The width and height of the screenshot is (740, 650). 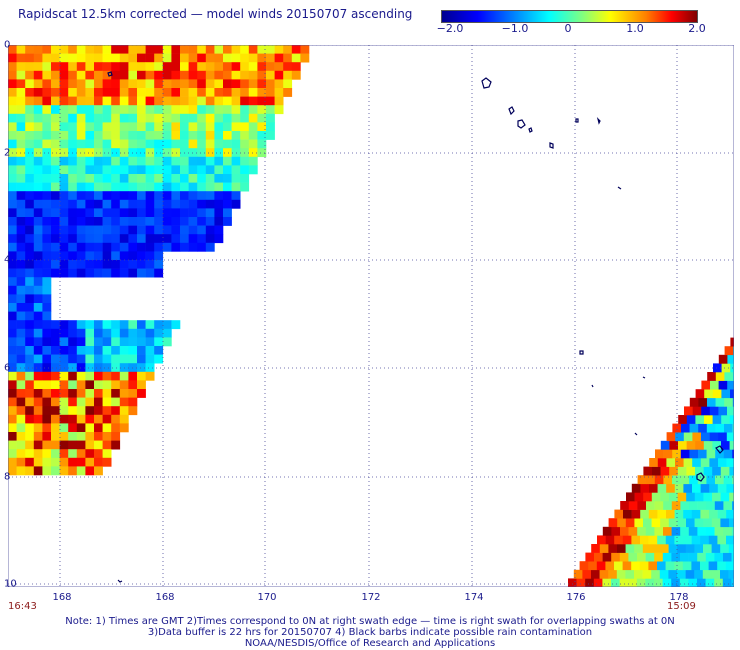 What do you see at coordinates (267, 597) in the screenshot?
I see `lon-tick-label: 170` at bounding box center [267, 597].